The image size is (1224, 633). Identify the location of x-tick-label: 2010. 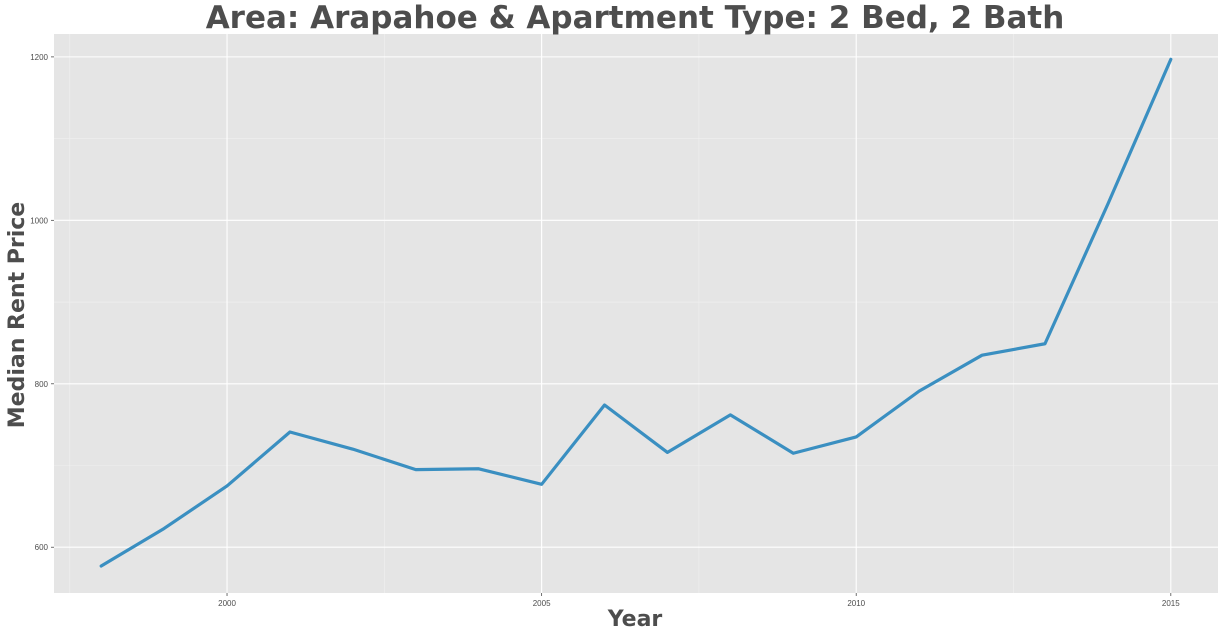
(856, 603).